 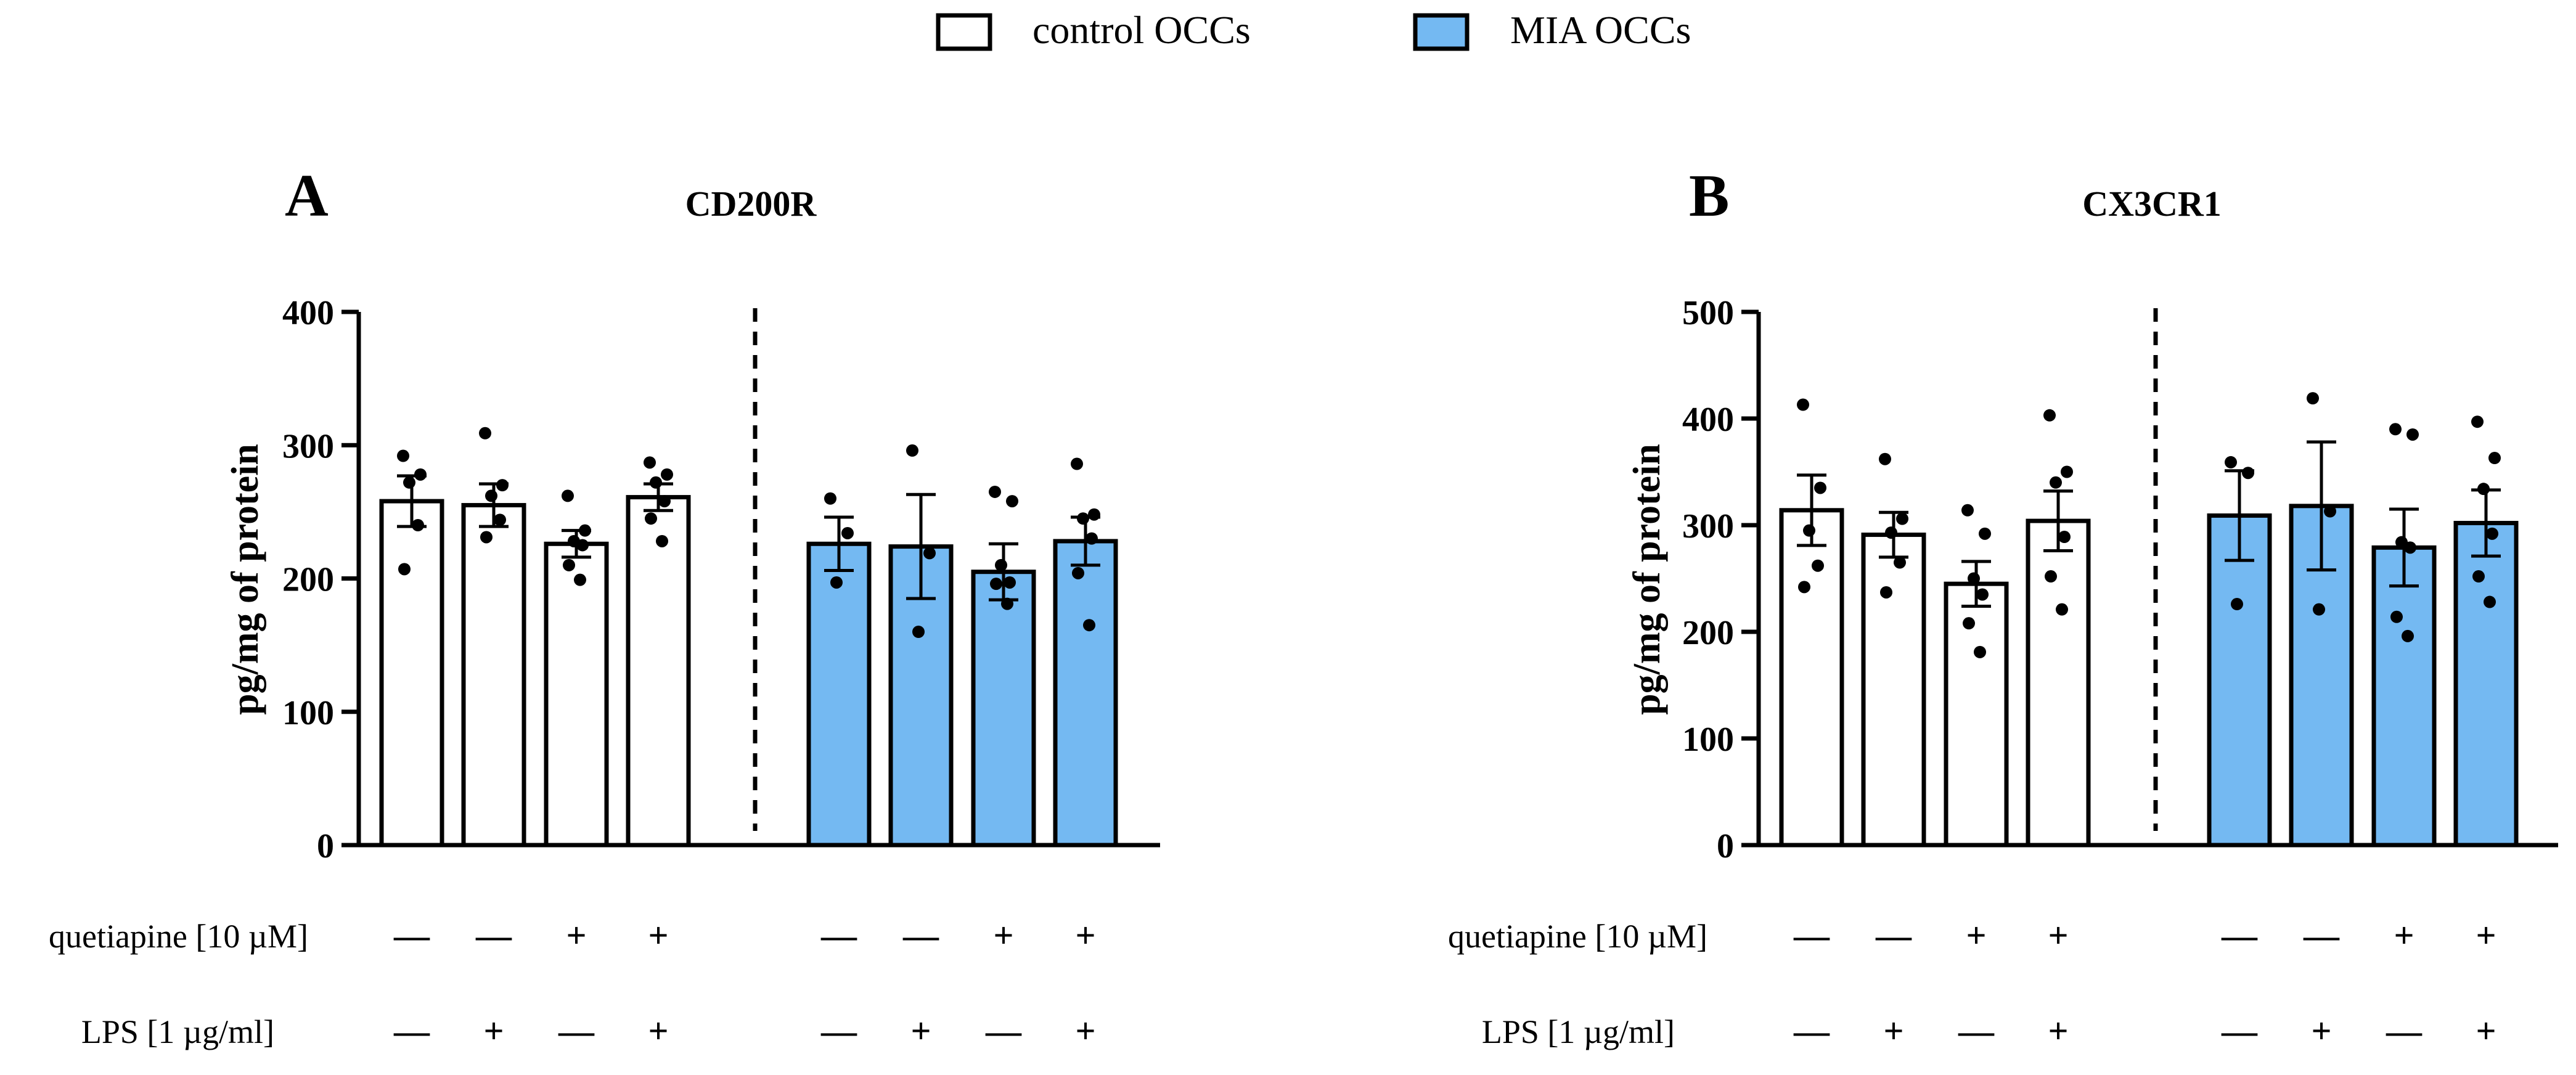 I want to click on bars-a, so click(x=748, y=671).